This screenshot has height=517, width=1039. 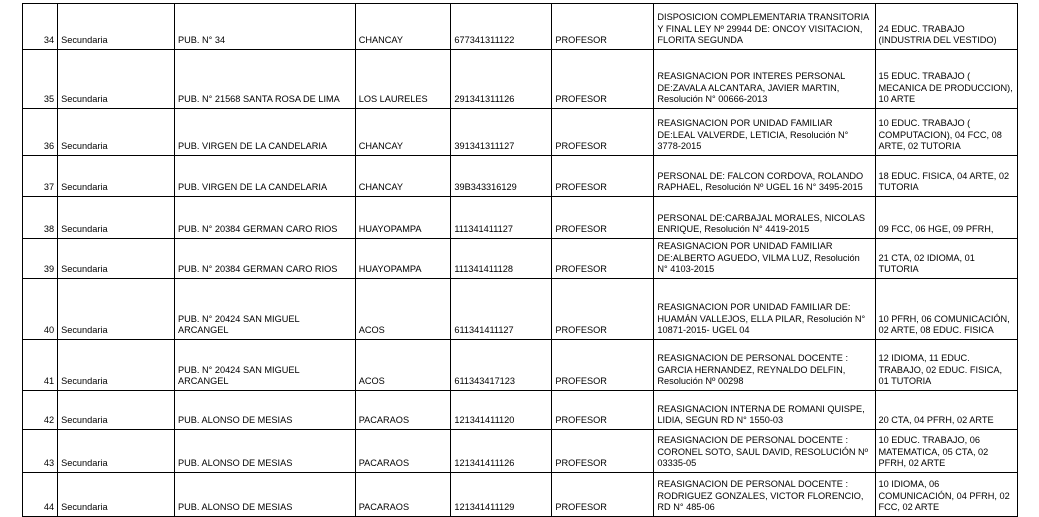 What do you see at coordinates (946, 410) in the screenshot?
I see `hours-cell: 20 CTA, 04 PFRH, 02 ARTE` at bounding box center [946, 410].